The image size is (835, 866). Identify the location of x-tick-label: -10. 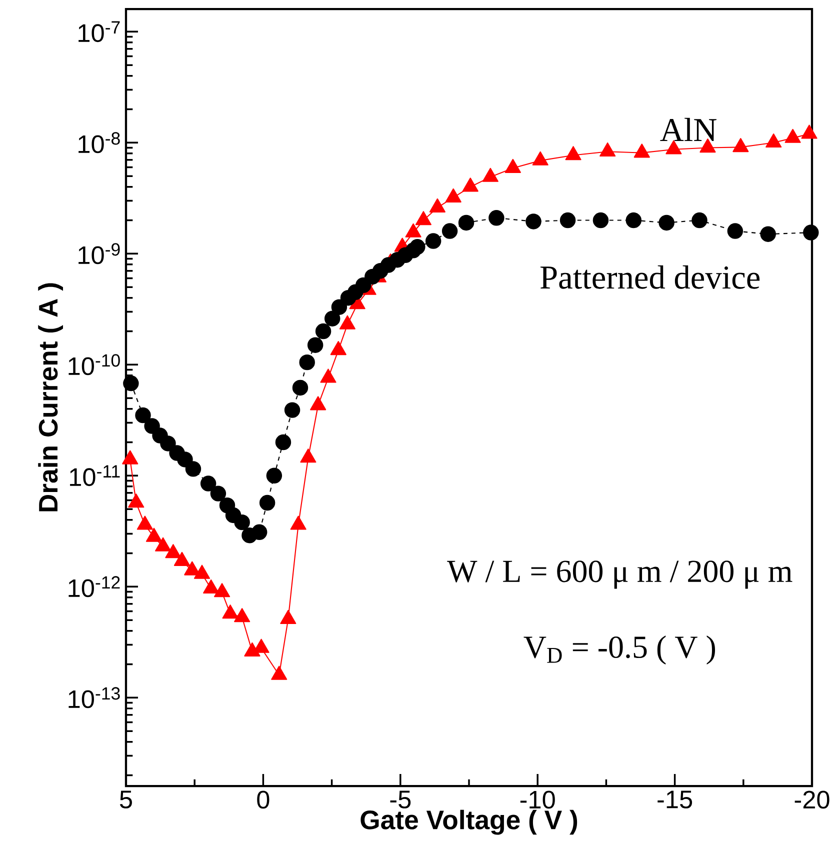
(537, 799).